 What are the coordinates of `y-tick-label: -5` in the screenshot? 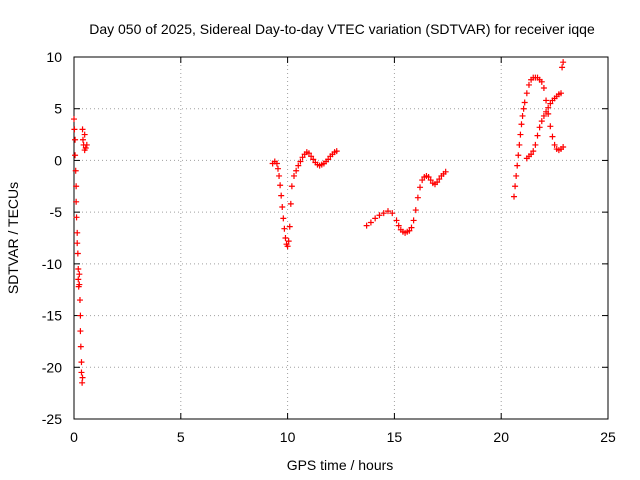 It's located at (56, 212).